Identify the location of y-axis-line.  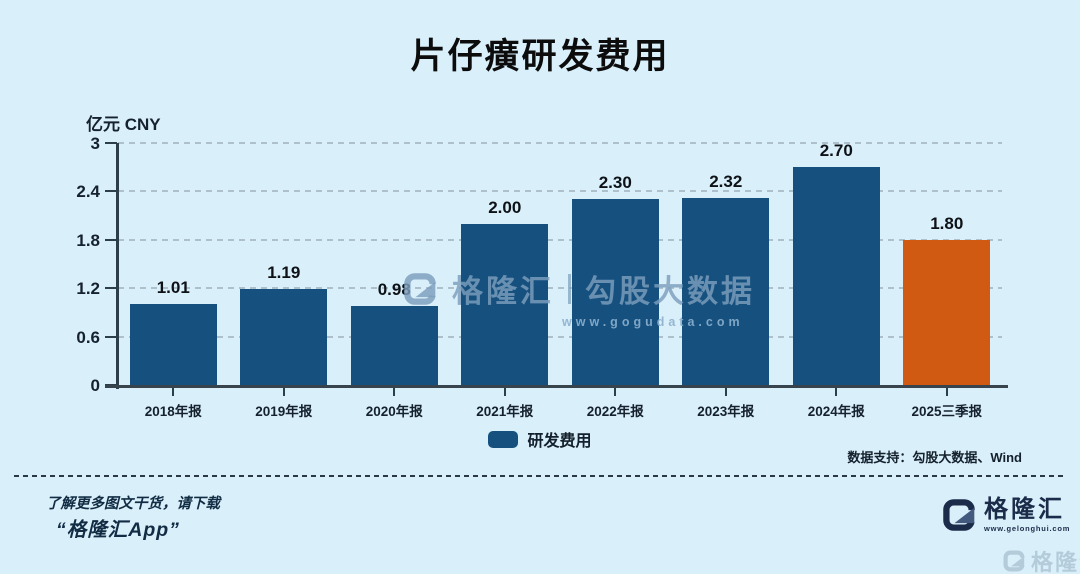
(117, 266).